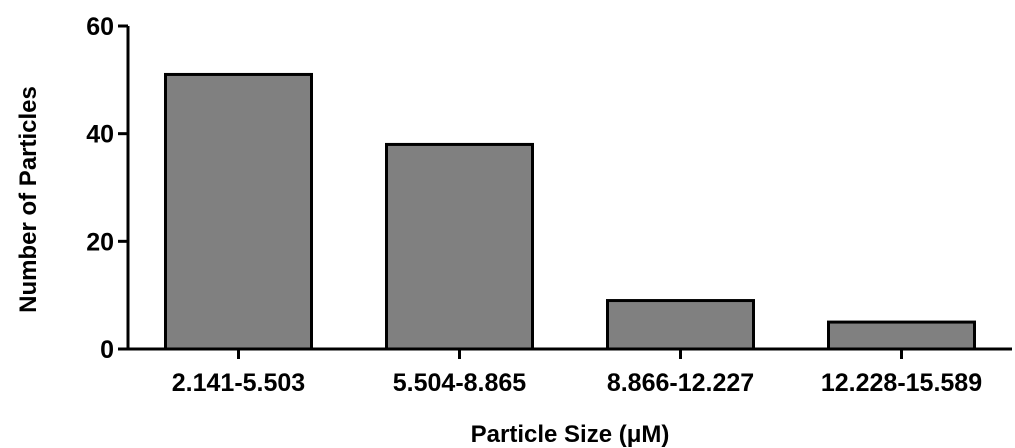 Image resolution: width=1015 pixels, height=448 pixels. I want to click on x-tick-label: 8.866-12.227, so click(680, 383).